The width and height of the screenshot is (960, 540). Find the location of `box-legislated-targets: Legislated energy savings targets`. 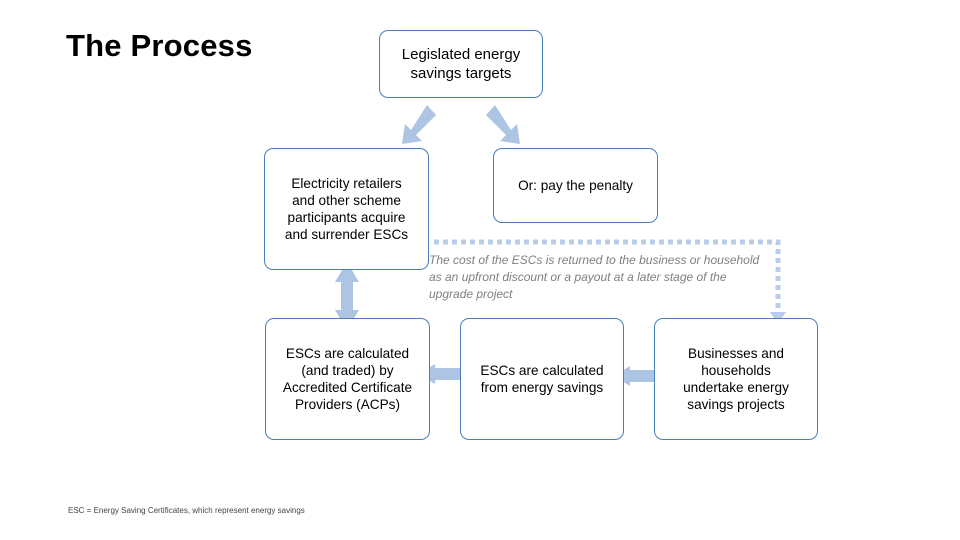

box-legislated-targets: Legislated energy savings targets is located at coordinates (461, 64).